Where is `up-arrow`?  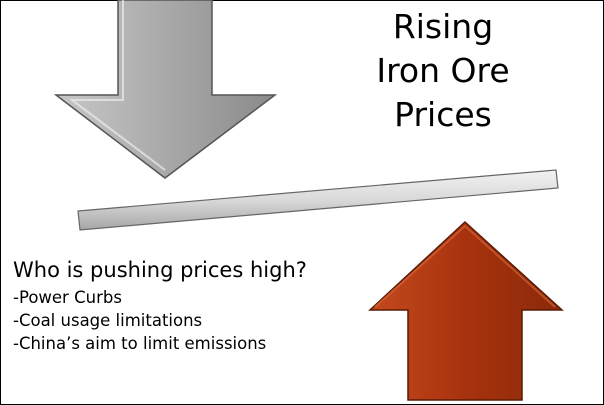
up-arrow is located at coordinates (466, 310).